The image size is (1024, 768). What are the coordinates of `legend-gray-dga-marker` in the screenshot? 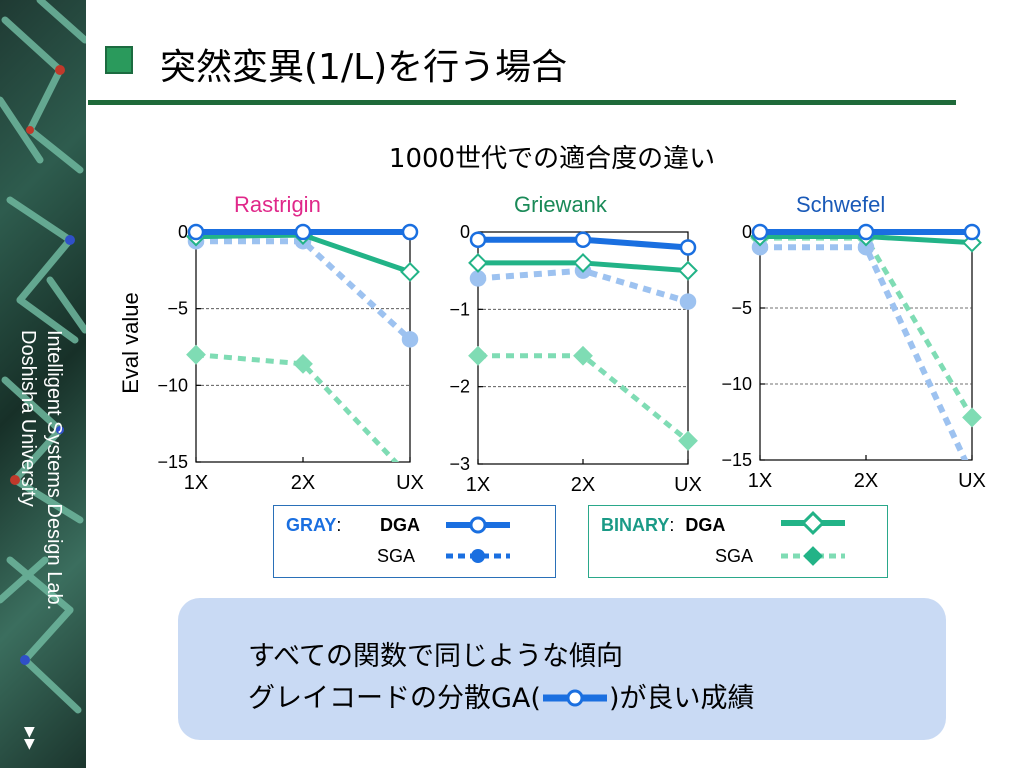 It's located at (478, 525).